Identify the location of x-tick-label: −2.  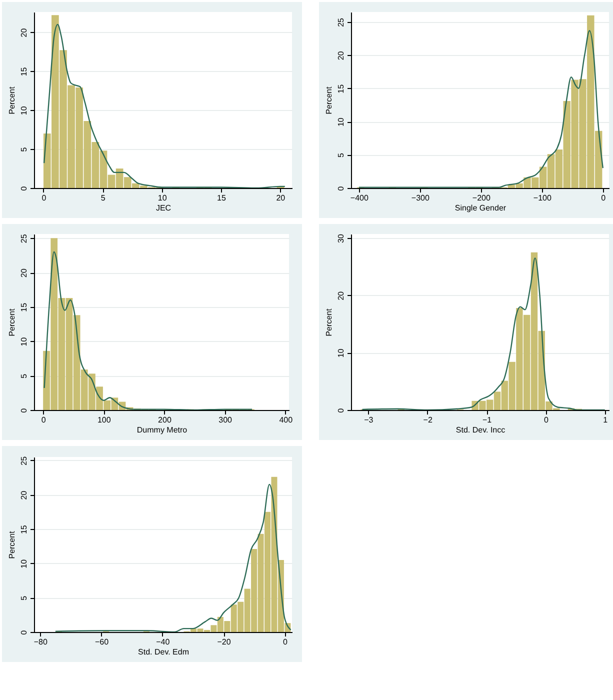
(428, 420).